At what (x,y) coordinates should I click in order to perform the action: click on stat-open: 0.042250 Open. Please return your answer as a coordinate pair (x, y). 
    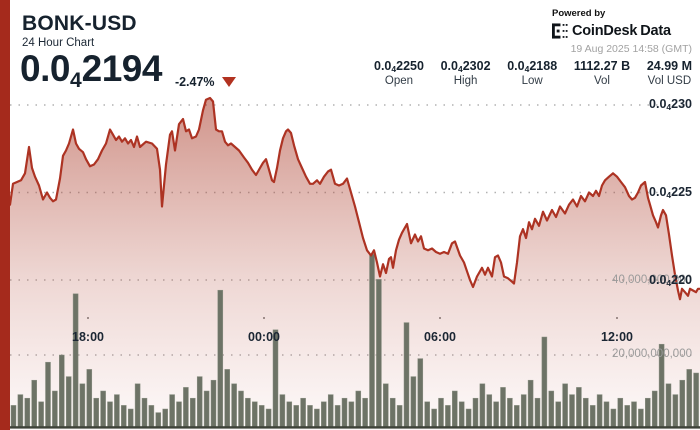
    Looking at the image, I should click on (399, 73).